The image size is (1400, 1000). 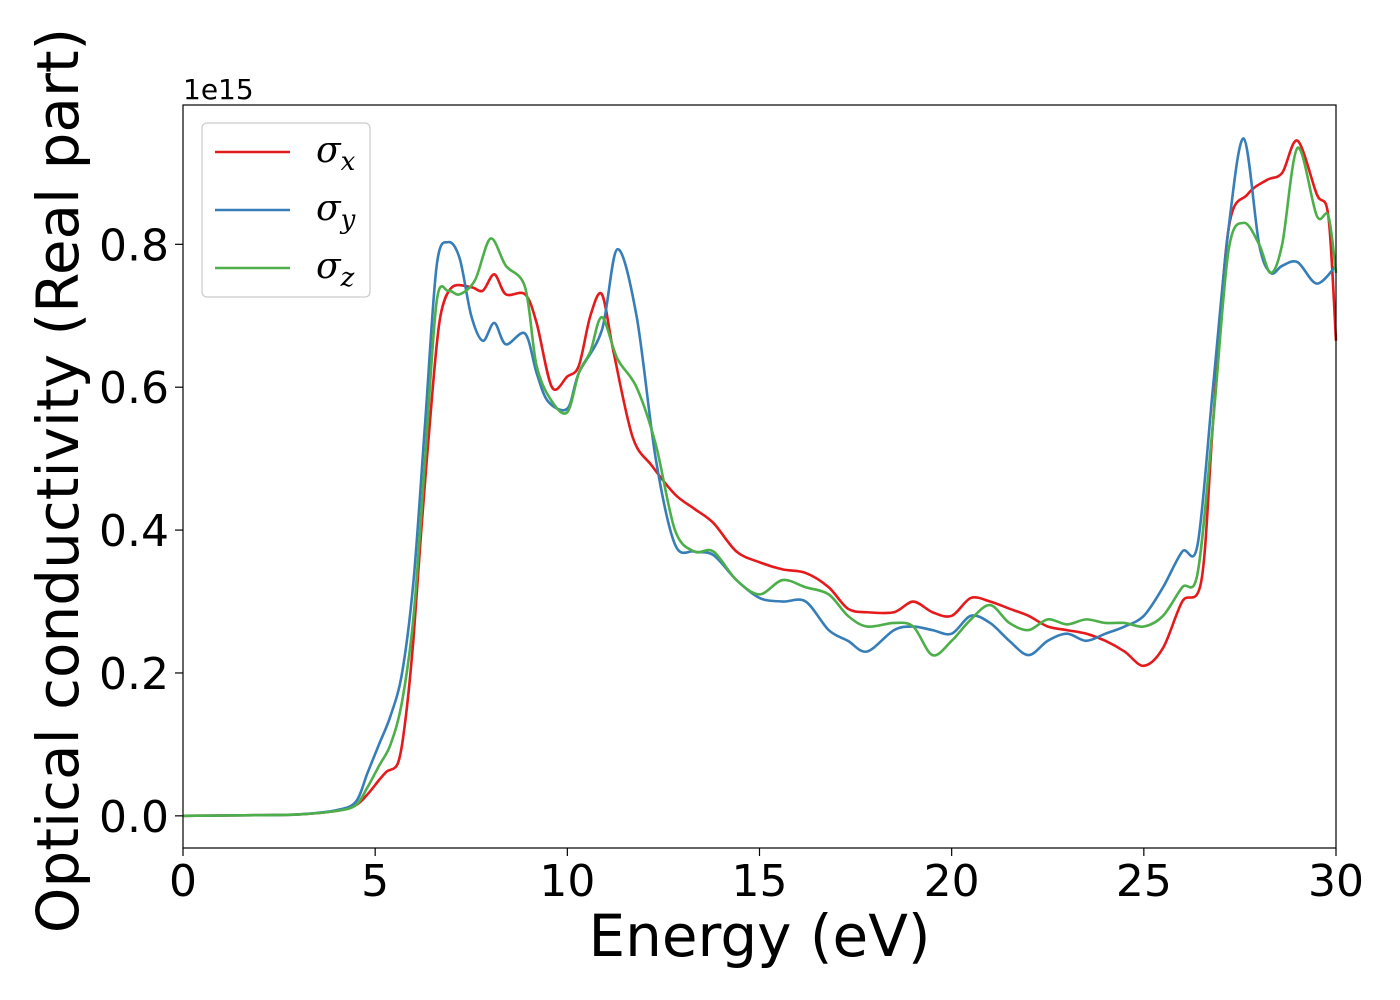 I want to click on x-tick-label: 30, so click(x=1336, y=881).